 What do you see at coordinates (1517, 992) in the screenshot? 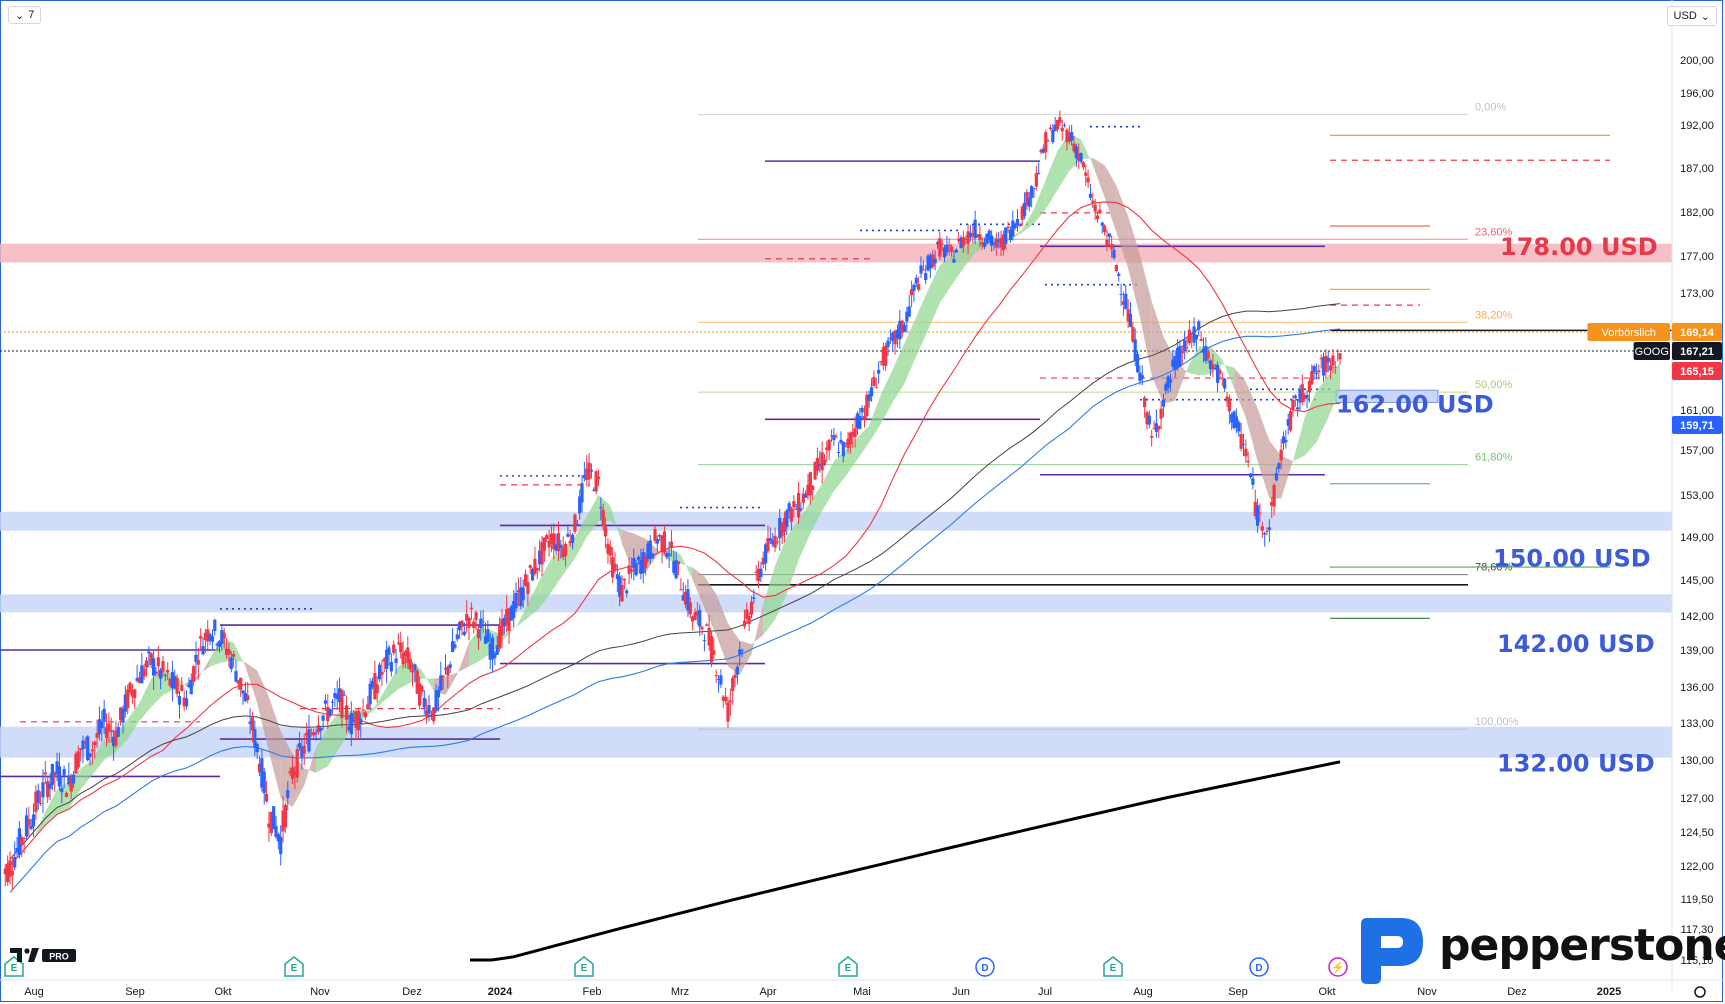
I see `time-label-16: Dez` at bounding box center [1517, 992].